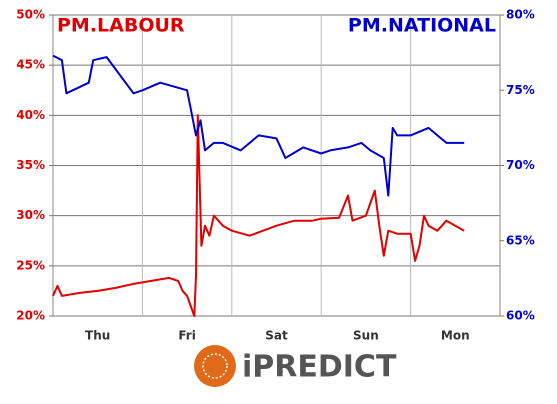  I want to click on logo-pattern, so click(215, 366).